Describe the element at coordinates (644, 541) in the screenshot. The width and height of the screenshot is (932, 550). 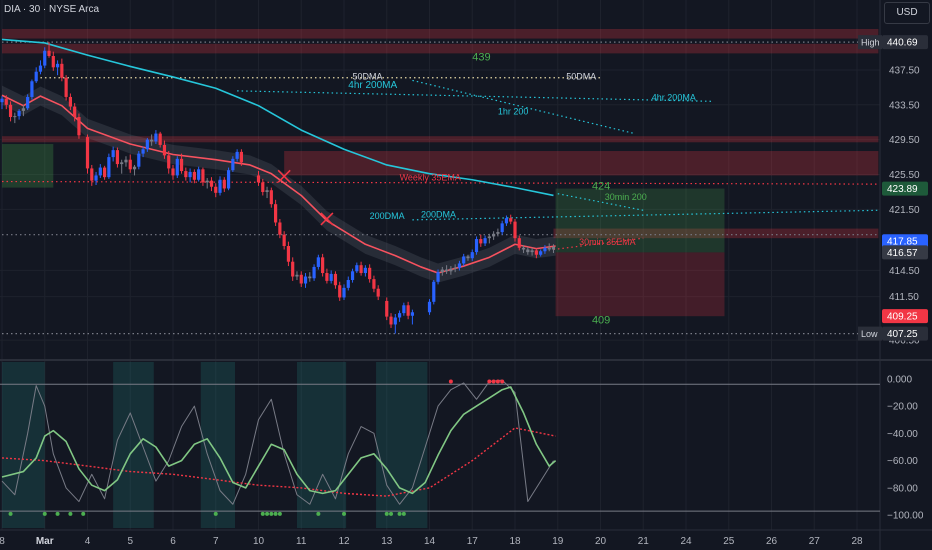
I see `time-tick-label: 21` at that location.